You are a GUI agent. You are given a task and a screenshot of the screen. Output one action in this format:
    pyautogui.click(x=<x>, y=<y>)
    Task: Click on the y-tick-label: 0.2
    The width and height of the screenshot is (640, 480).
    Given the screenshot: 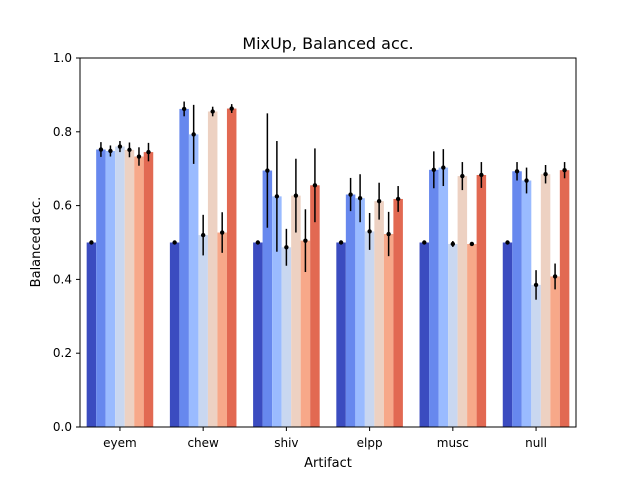 What is the action you would take?
    pyautogui.click(x=62, y=353)
    